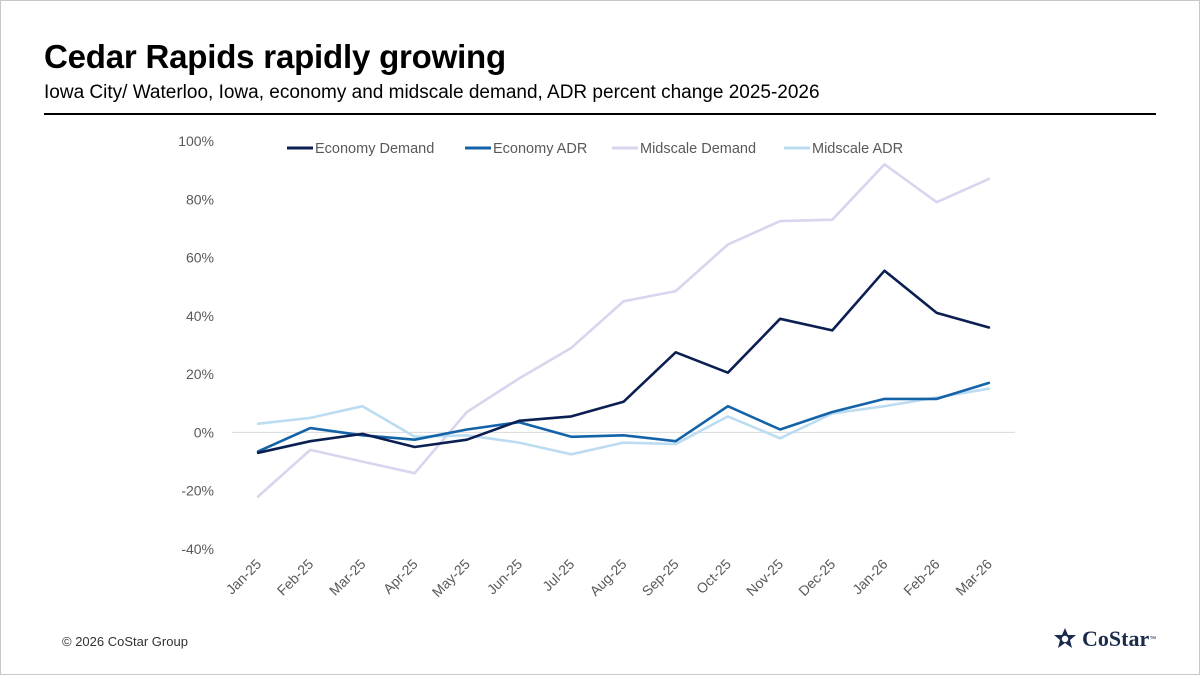  Describe the element at coordinates (660, 577) in the screenshot. I see `x-tick-label: Sep-25` at that location.